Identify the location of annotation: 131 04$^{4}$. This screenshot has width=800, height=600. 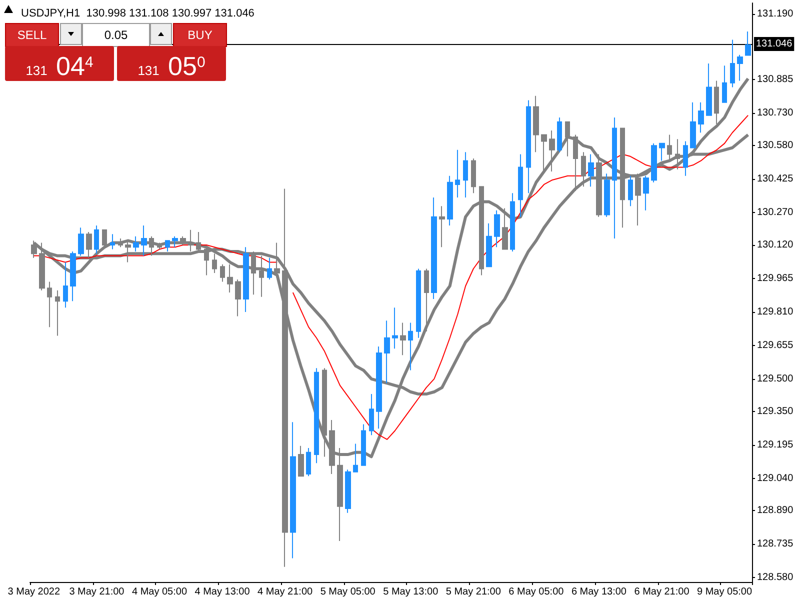
(60, 66).